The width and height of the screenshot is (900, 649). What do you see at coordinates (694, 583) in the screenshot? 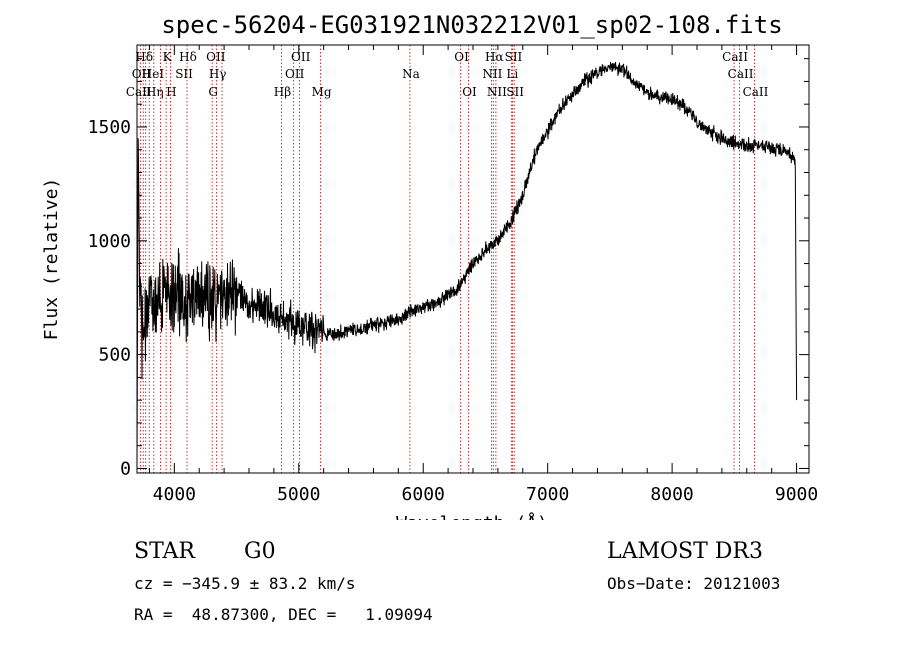
I see `obs-date: Obs−Date: 20121003` at bounding box center [694, 583].